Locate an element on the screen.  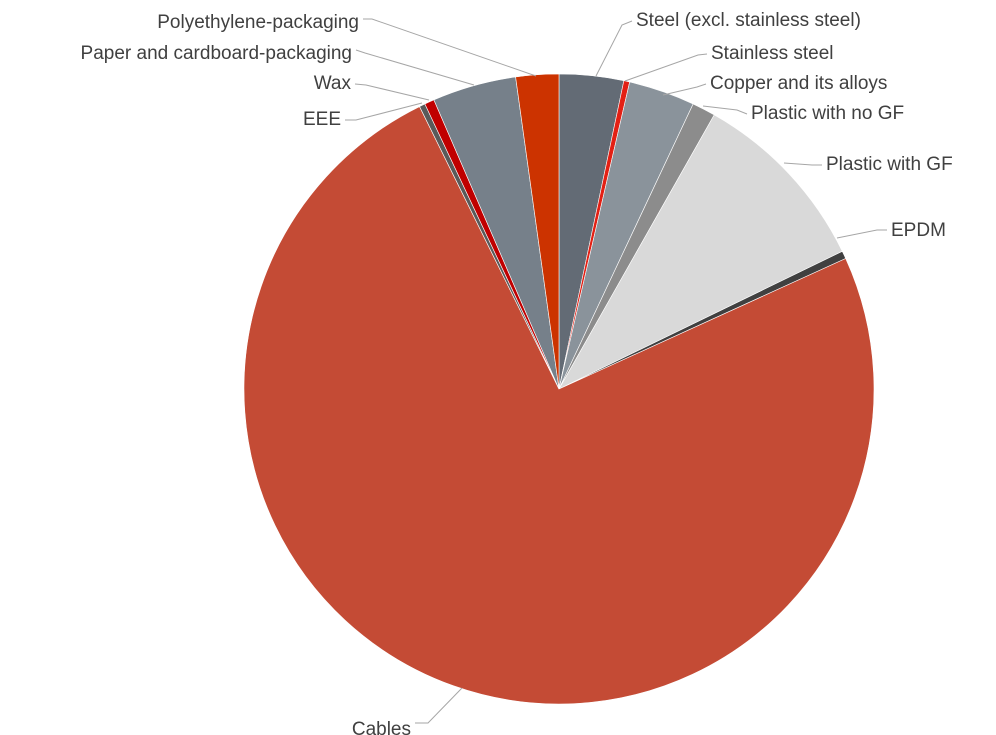
slice-label-copper-and-its-alloys: Copper and its alloys is located at coordinates (798, 83).